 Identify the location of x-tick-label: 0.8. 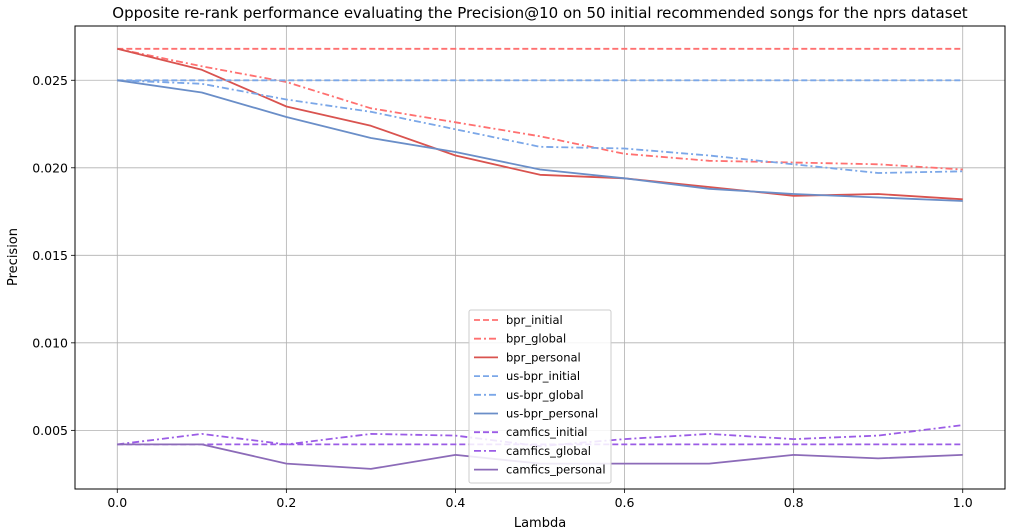
(794, 502).